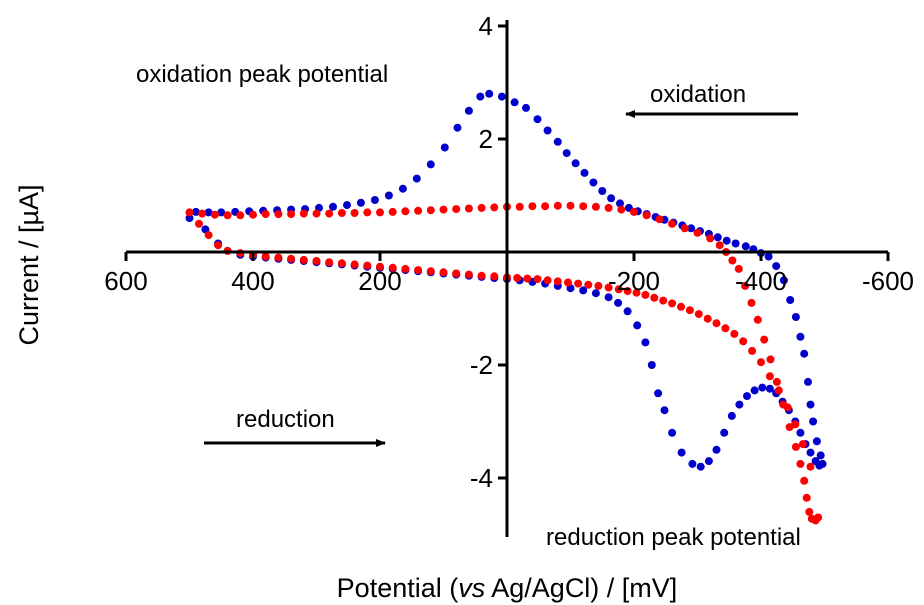 This screenshot has height=605, width=924. What do you see at coordinates (29, 264) in the screenshot?
I see `y-axis-title: Current / [µA]` at bounding box center [29, 264].